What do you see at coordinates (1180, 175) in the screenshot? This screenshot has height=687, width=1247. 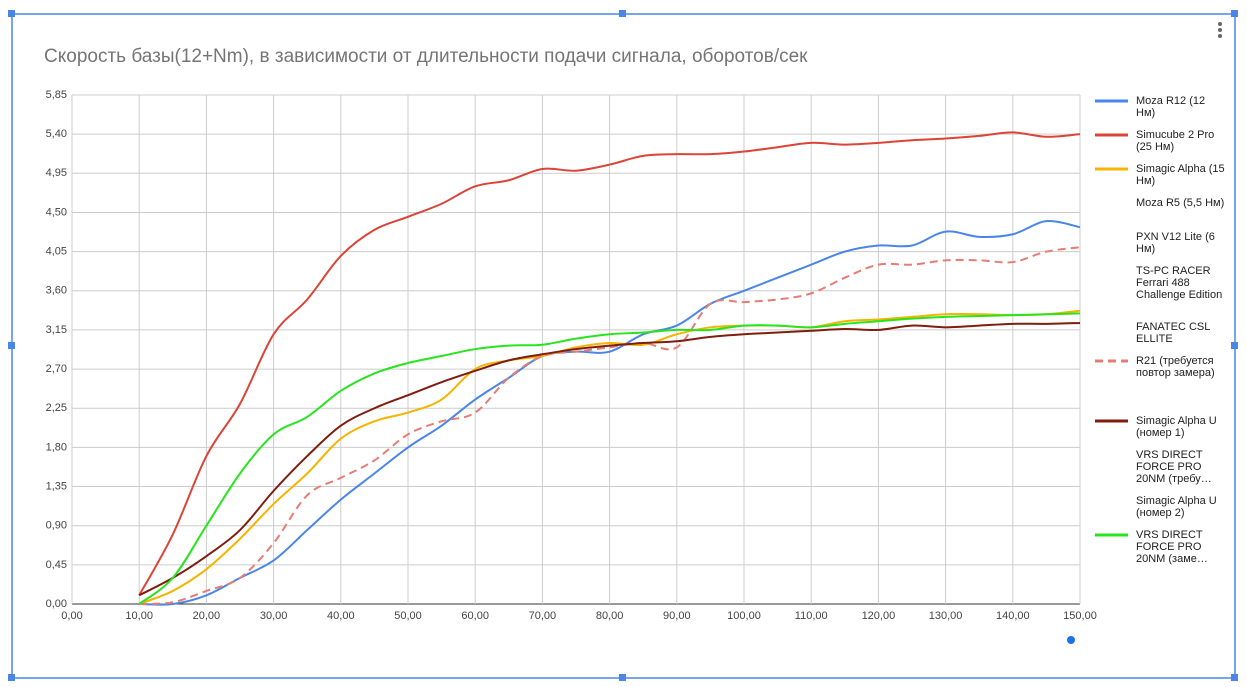 I see `legend-label: Simagic Alpha (15 Нм)` at bounding box center [1180, 175].